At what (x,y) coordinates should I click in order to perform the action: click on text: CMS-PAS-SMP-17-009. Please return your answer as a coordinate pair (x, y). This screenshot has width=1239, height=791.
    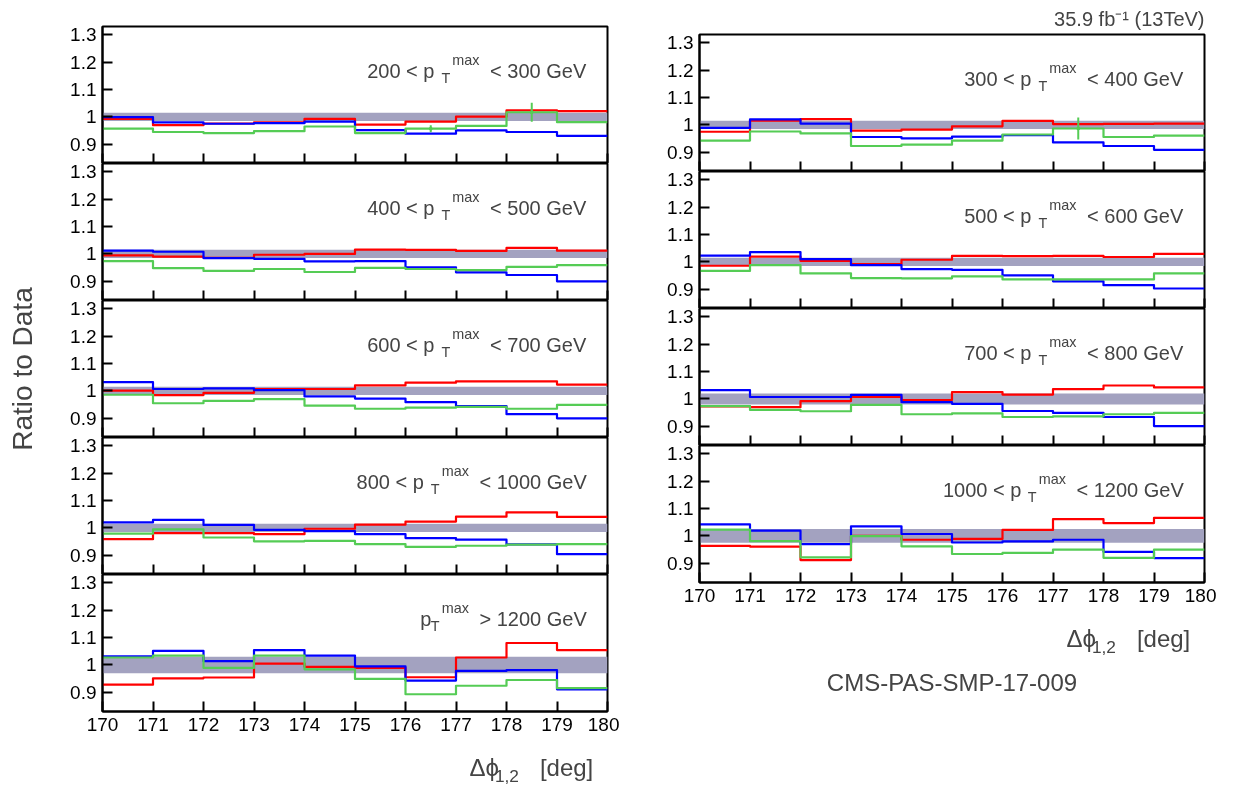
    Looking at the image, I should click on (952, 682).